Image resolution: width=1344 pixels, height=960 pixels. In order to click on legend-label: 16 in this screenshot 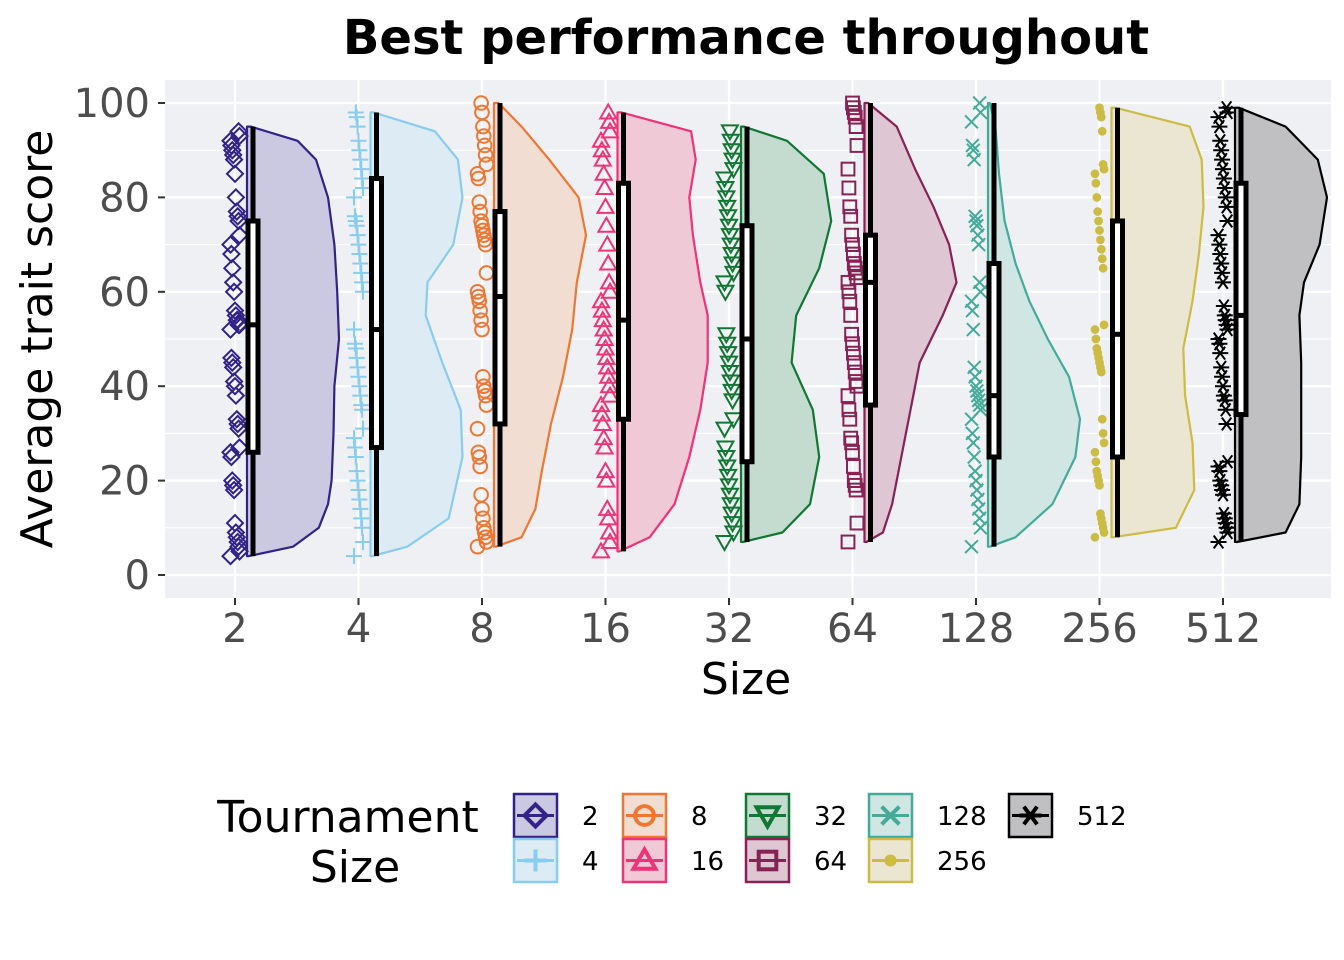, I will do `click(707, 862)`.